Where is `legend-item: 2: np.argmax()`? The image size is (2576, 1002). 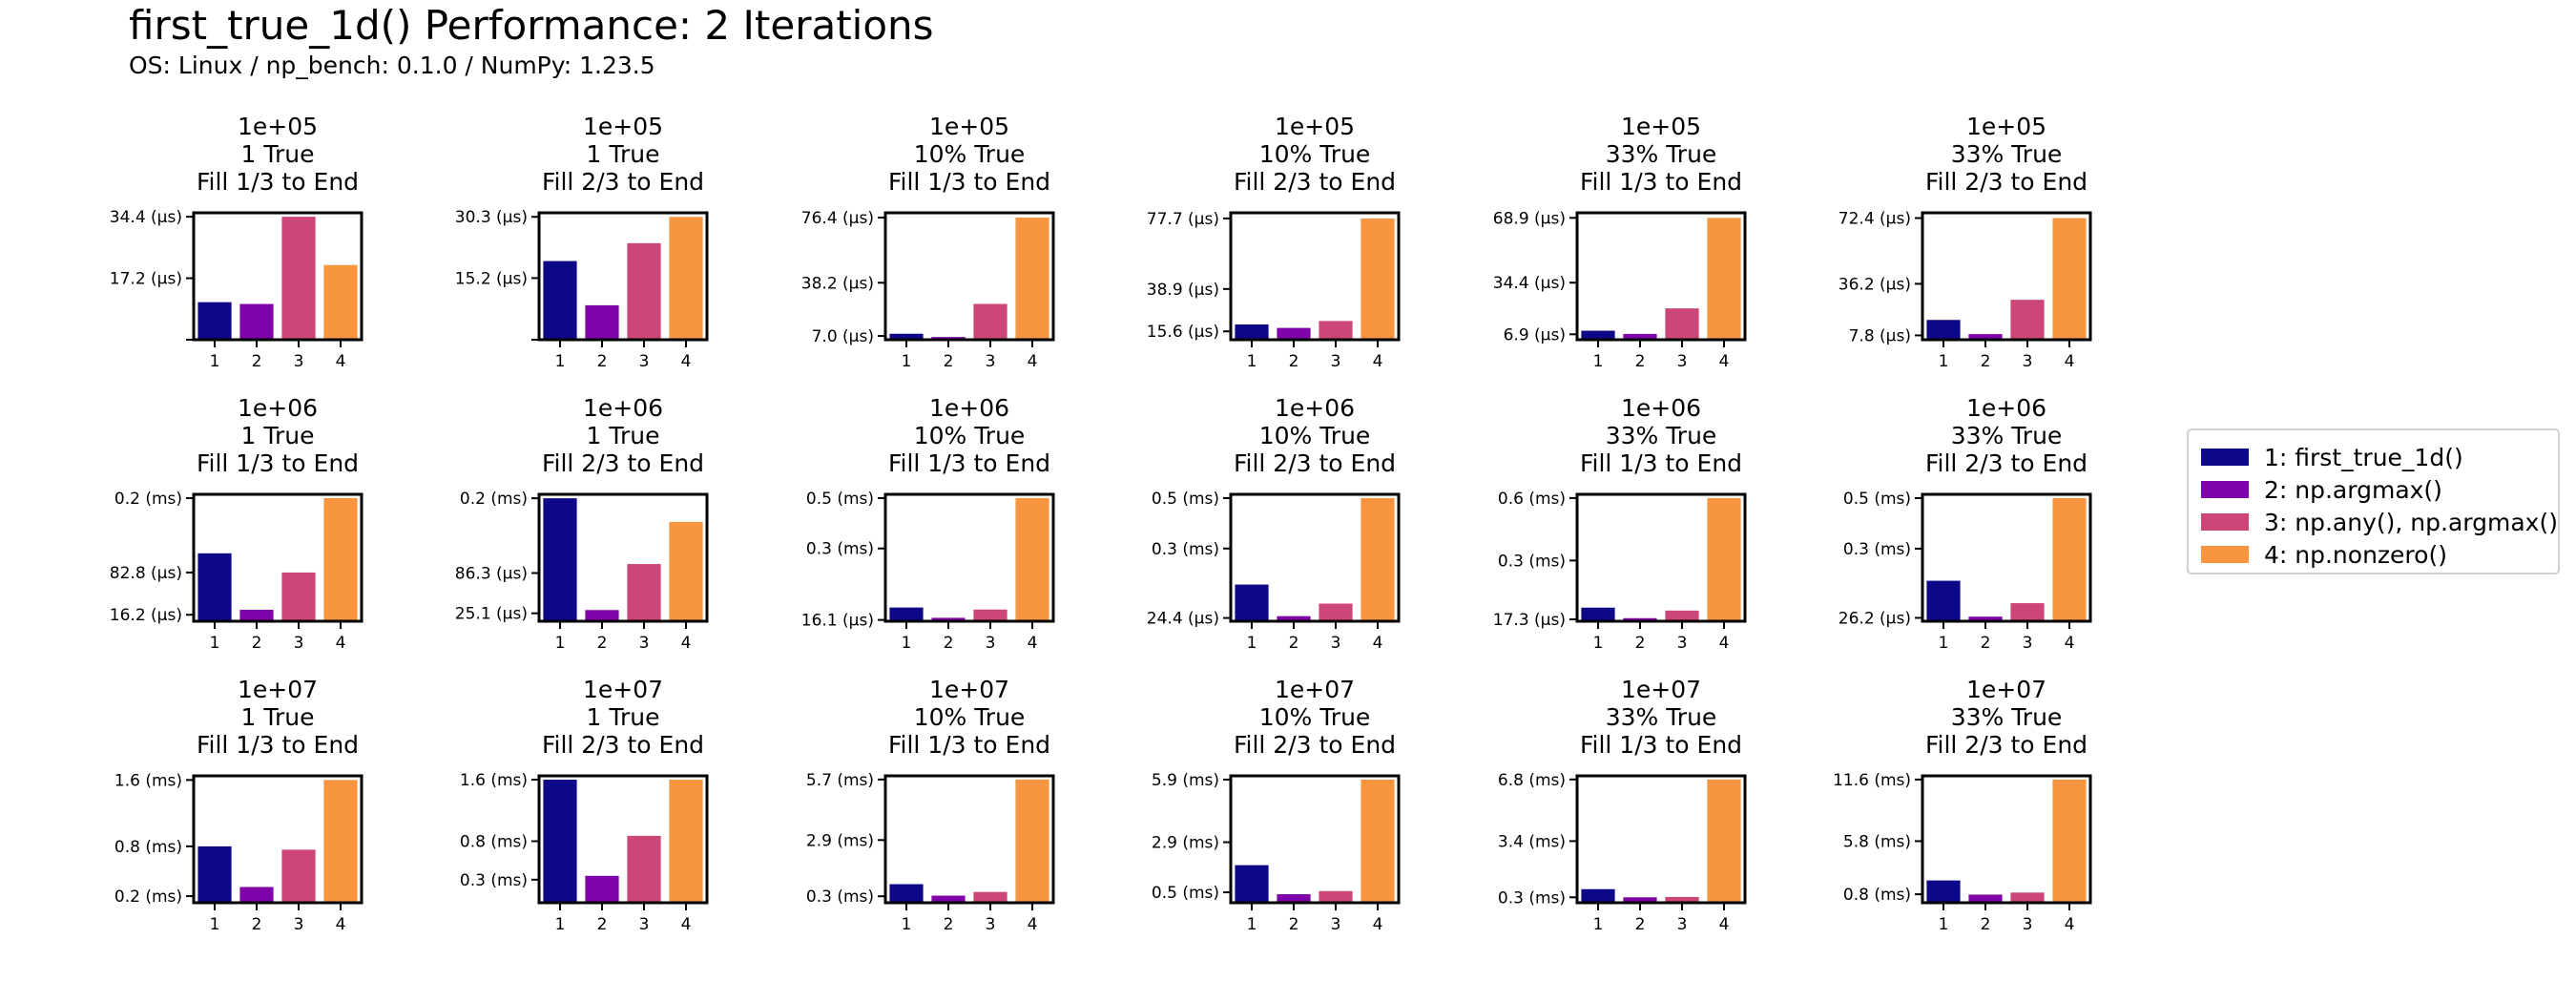
legend-item: 2: np.argmax() is located at coordinates (2379, 489).